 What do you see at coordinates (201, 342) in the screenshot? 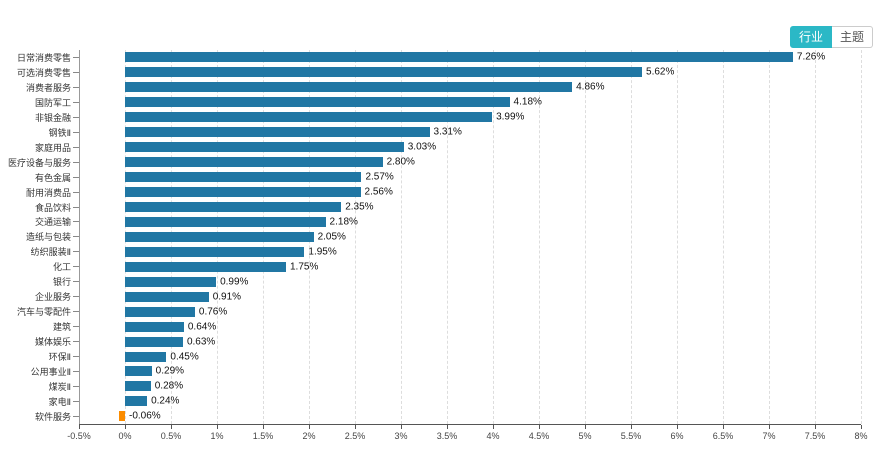
I see `value-label: 0.63%` at bounding box center [201, 342].